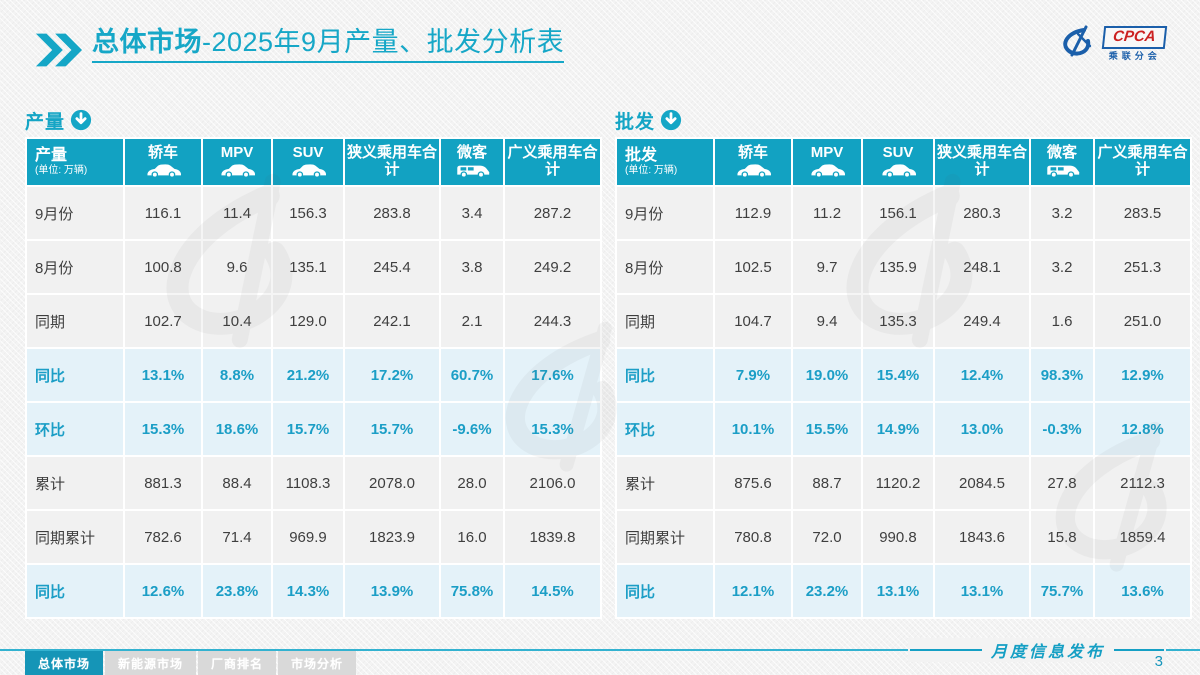 This screenshot has width=1200, height=675. I want to click on cell: 15.3%, so click(163, 429).